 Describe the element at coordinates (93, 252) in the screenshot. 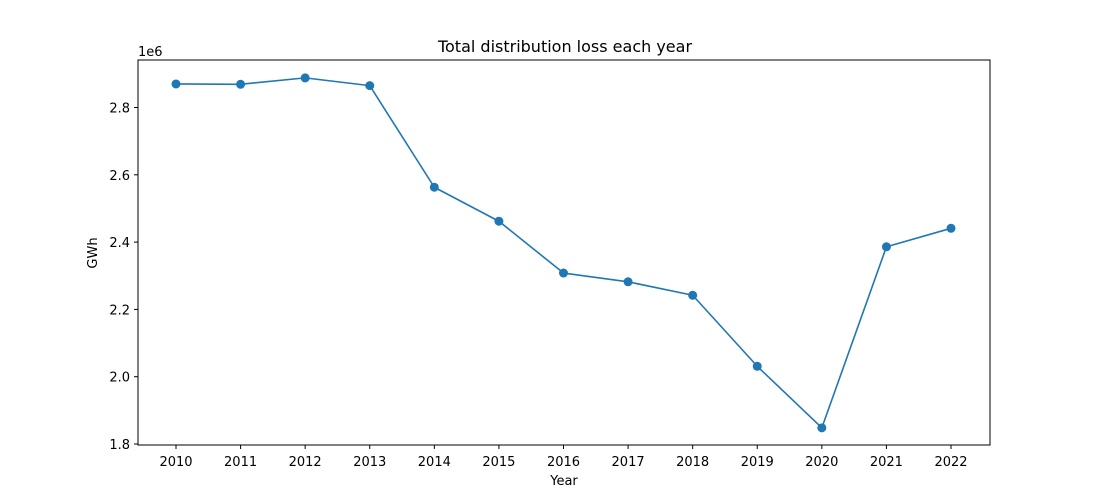

I see `y-axis-title: GWh` at that location.